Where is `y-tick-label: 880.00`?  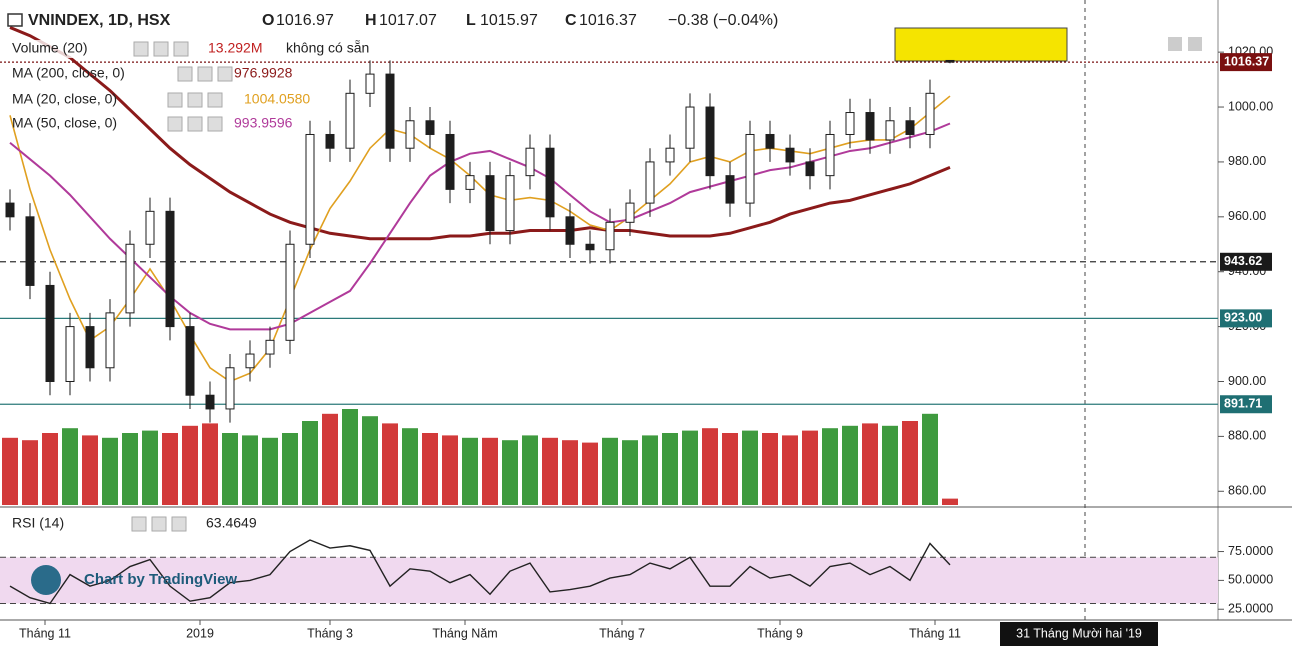 y-tick-label: 880.00 is located at coordinates (1247, 436).